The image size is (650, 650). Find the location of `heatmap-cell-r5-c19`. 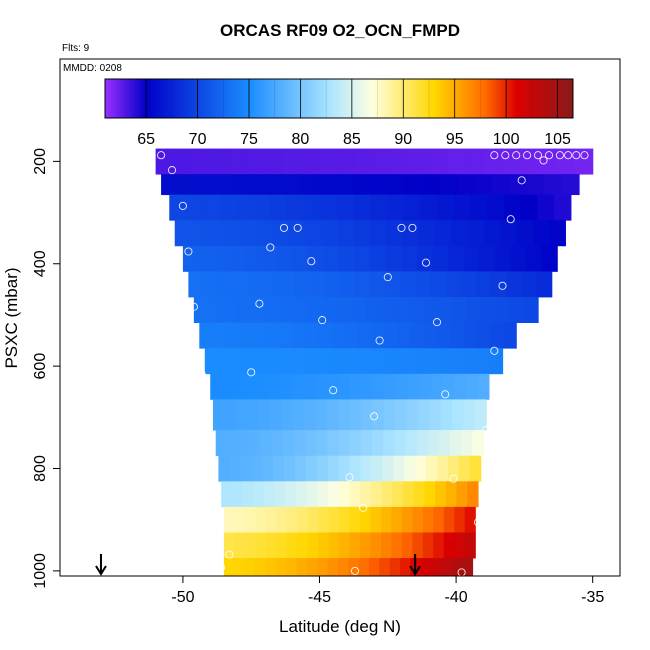

heatmap-cell-r5-c19 is located at coordinates (484, 284).